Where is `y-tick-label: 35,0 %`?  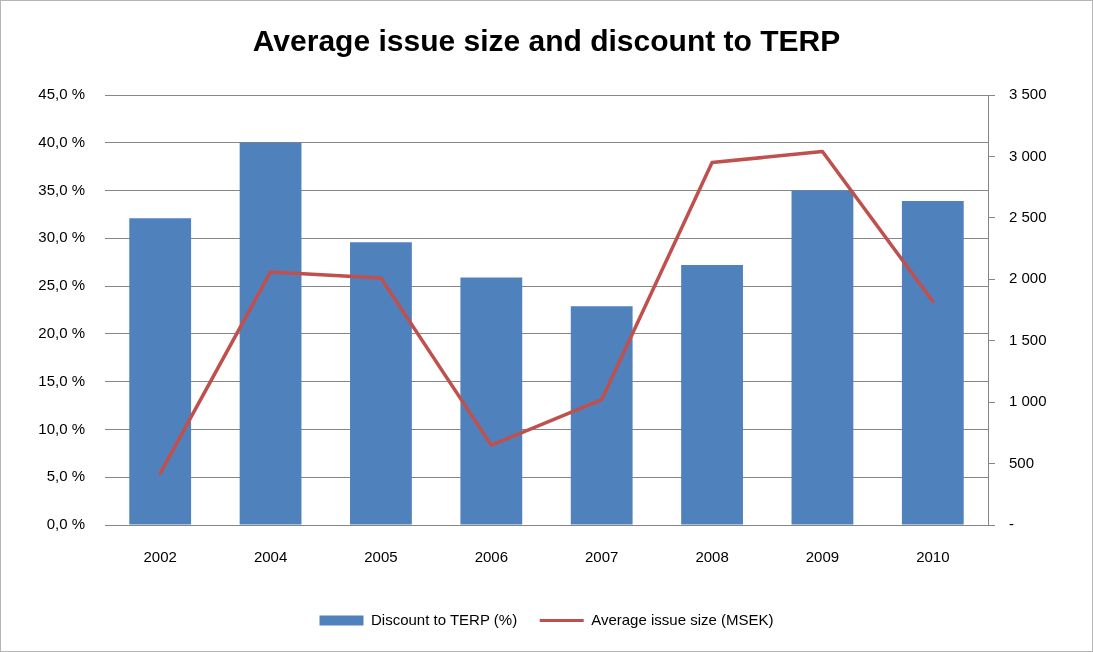
y-tick-label: 35,0 % is located at coordinates (61, 189).